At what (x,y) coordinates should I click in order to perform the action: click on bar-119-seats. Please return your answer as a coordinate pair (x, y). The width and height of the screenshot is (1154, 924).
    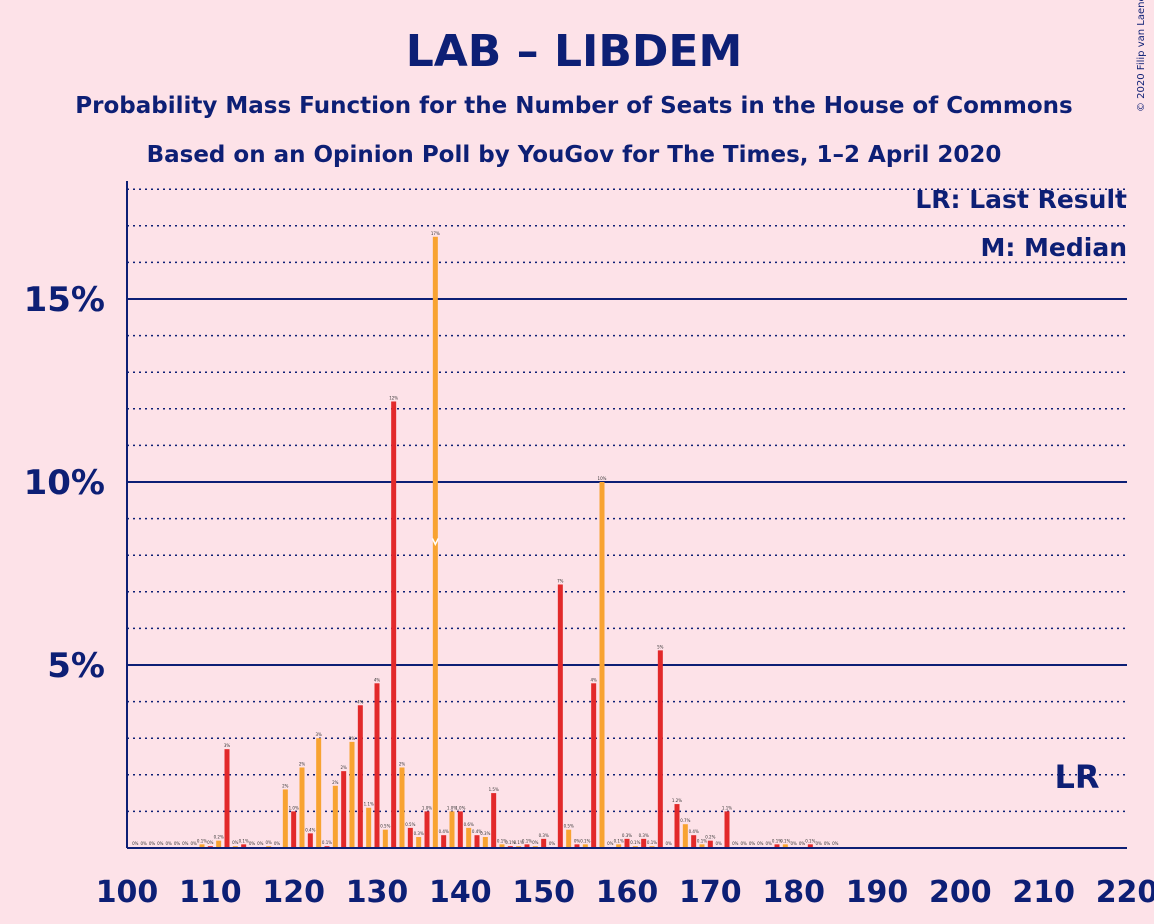
    Looking at the image, I should click on (285, 818).